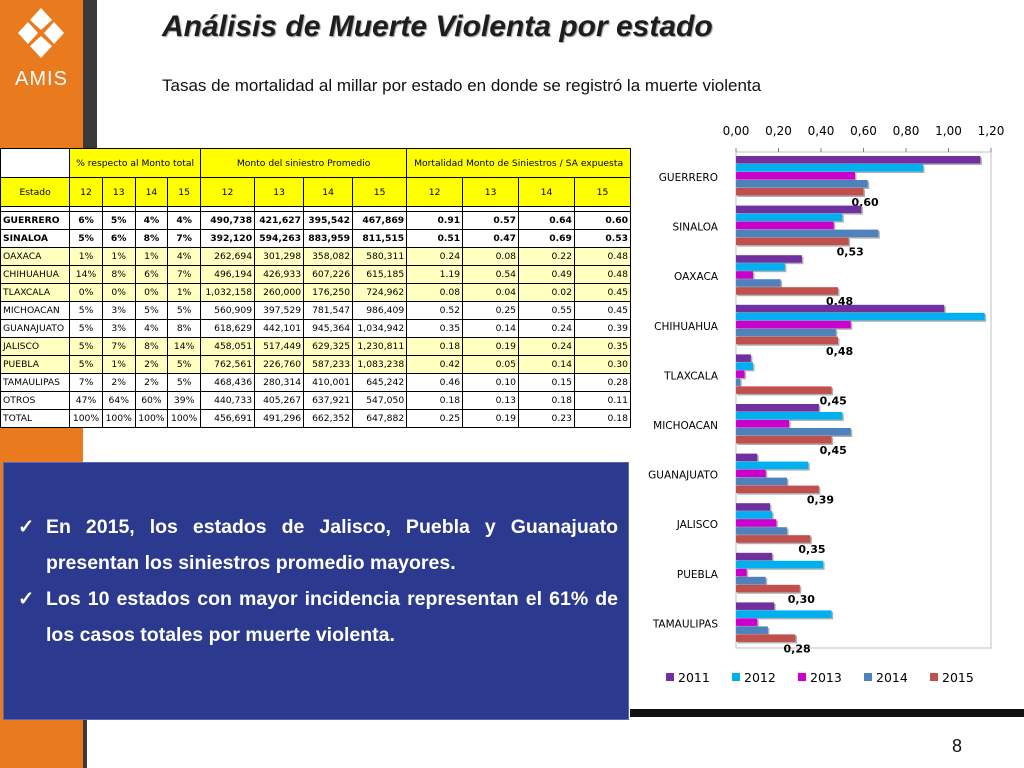 This screenshot has width=1024, height=768. I want to click on cell-monto: 1,032,158, so click(227, 292).